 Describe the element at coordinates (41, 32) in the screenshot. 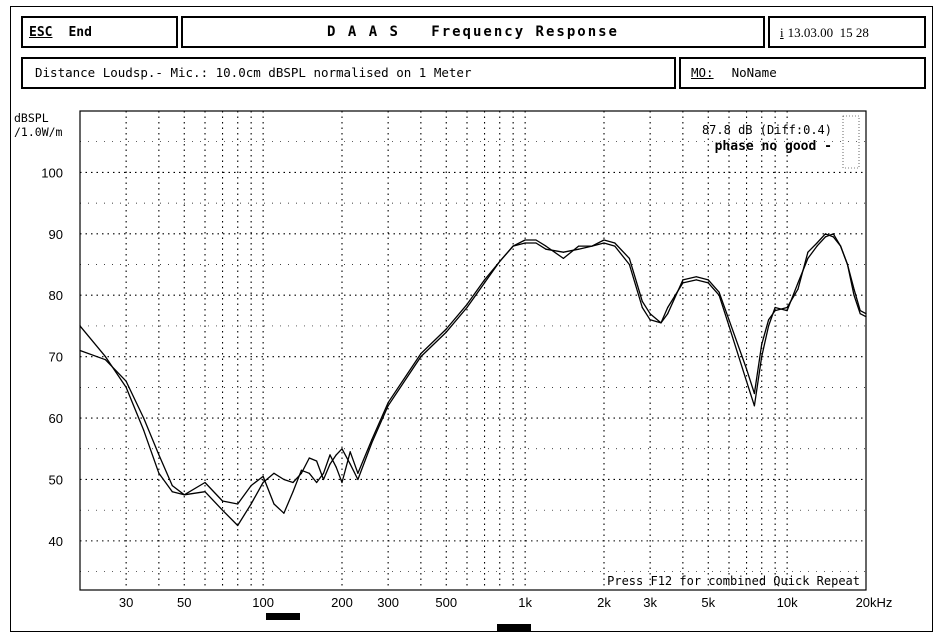

I see `esc-key-label: ESC` at that location.